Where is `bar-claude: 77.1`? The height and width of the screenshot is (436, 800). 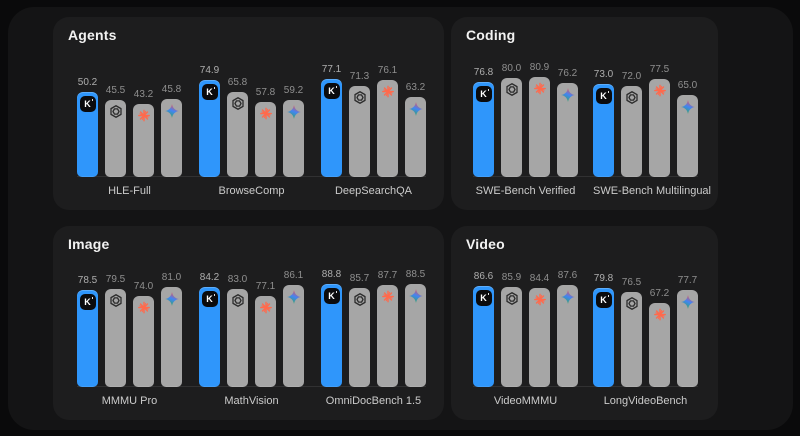
bar-claude: 77.1 is located at coordinates (265, 334).